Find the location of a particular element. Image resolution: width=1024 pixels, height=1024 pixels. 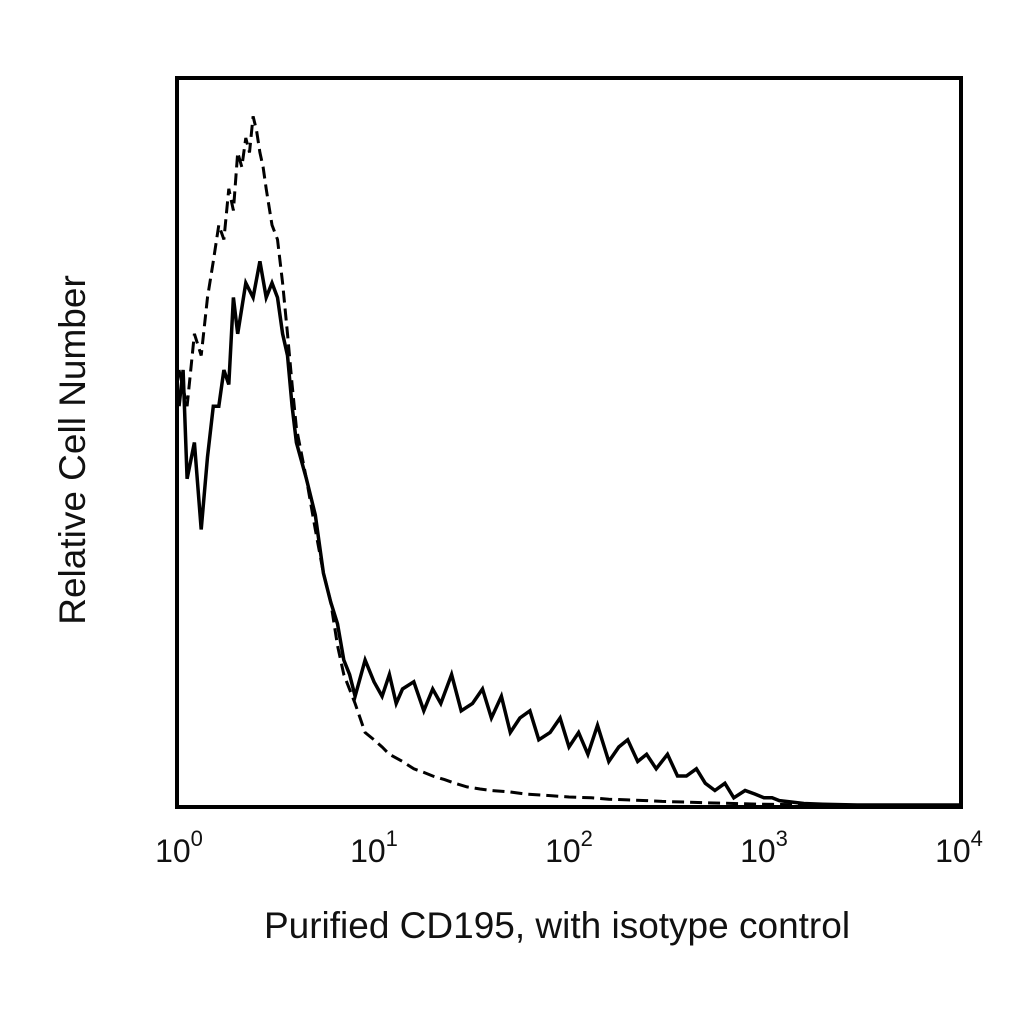

x-tick-labels: 10⁰ 10¹ 10² 10³ 10⁴ is located at coordinates (569, 847).